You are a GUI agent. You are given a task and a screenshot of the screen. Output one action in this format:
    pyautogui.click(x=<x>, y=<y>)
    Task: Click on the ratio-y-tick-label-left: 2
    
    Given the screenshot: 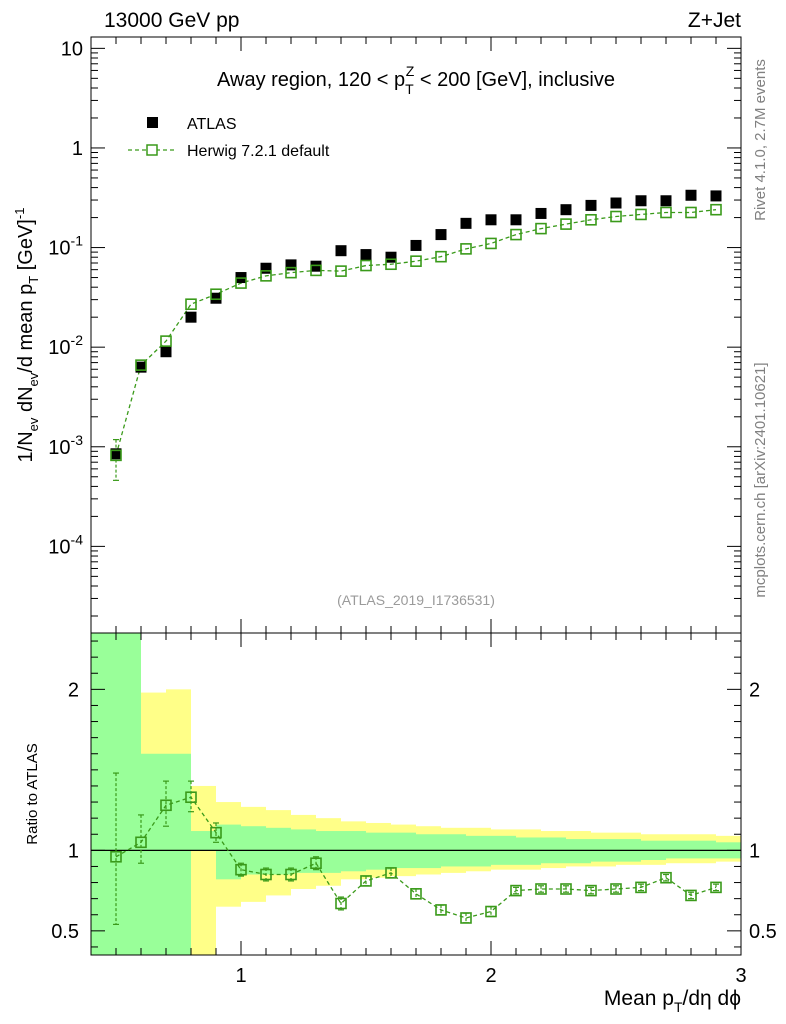 What is the action you would take?
    pyautogui.click(x=73, y=690)
    